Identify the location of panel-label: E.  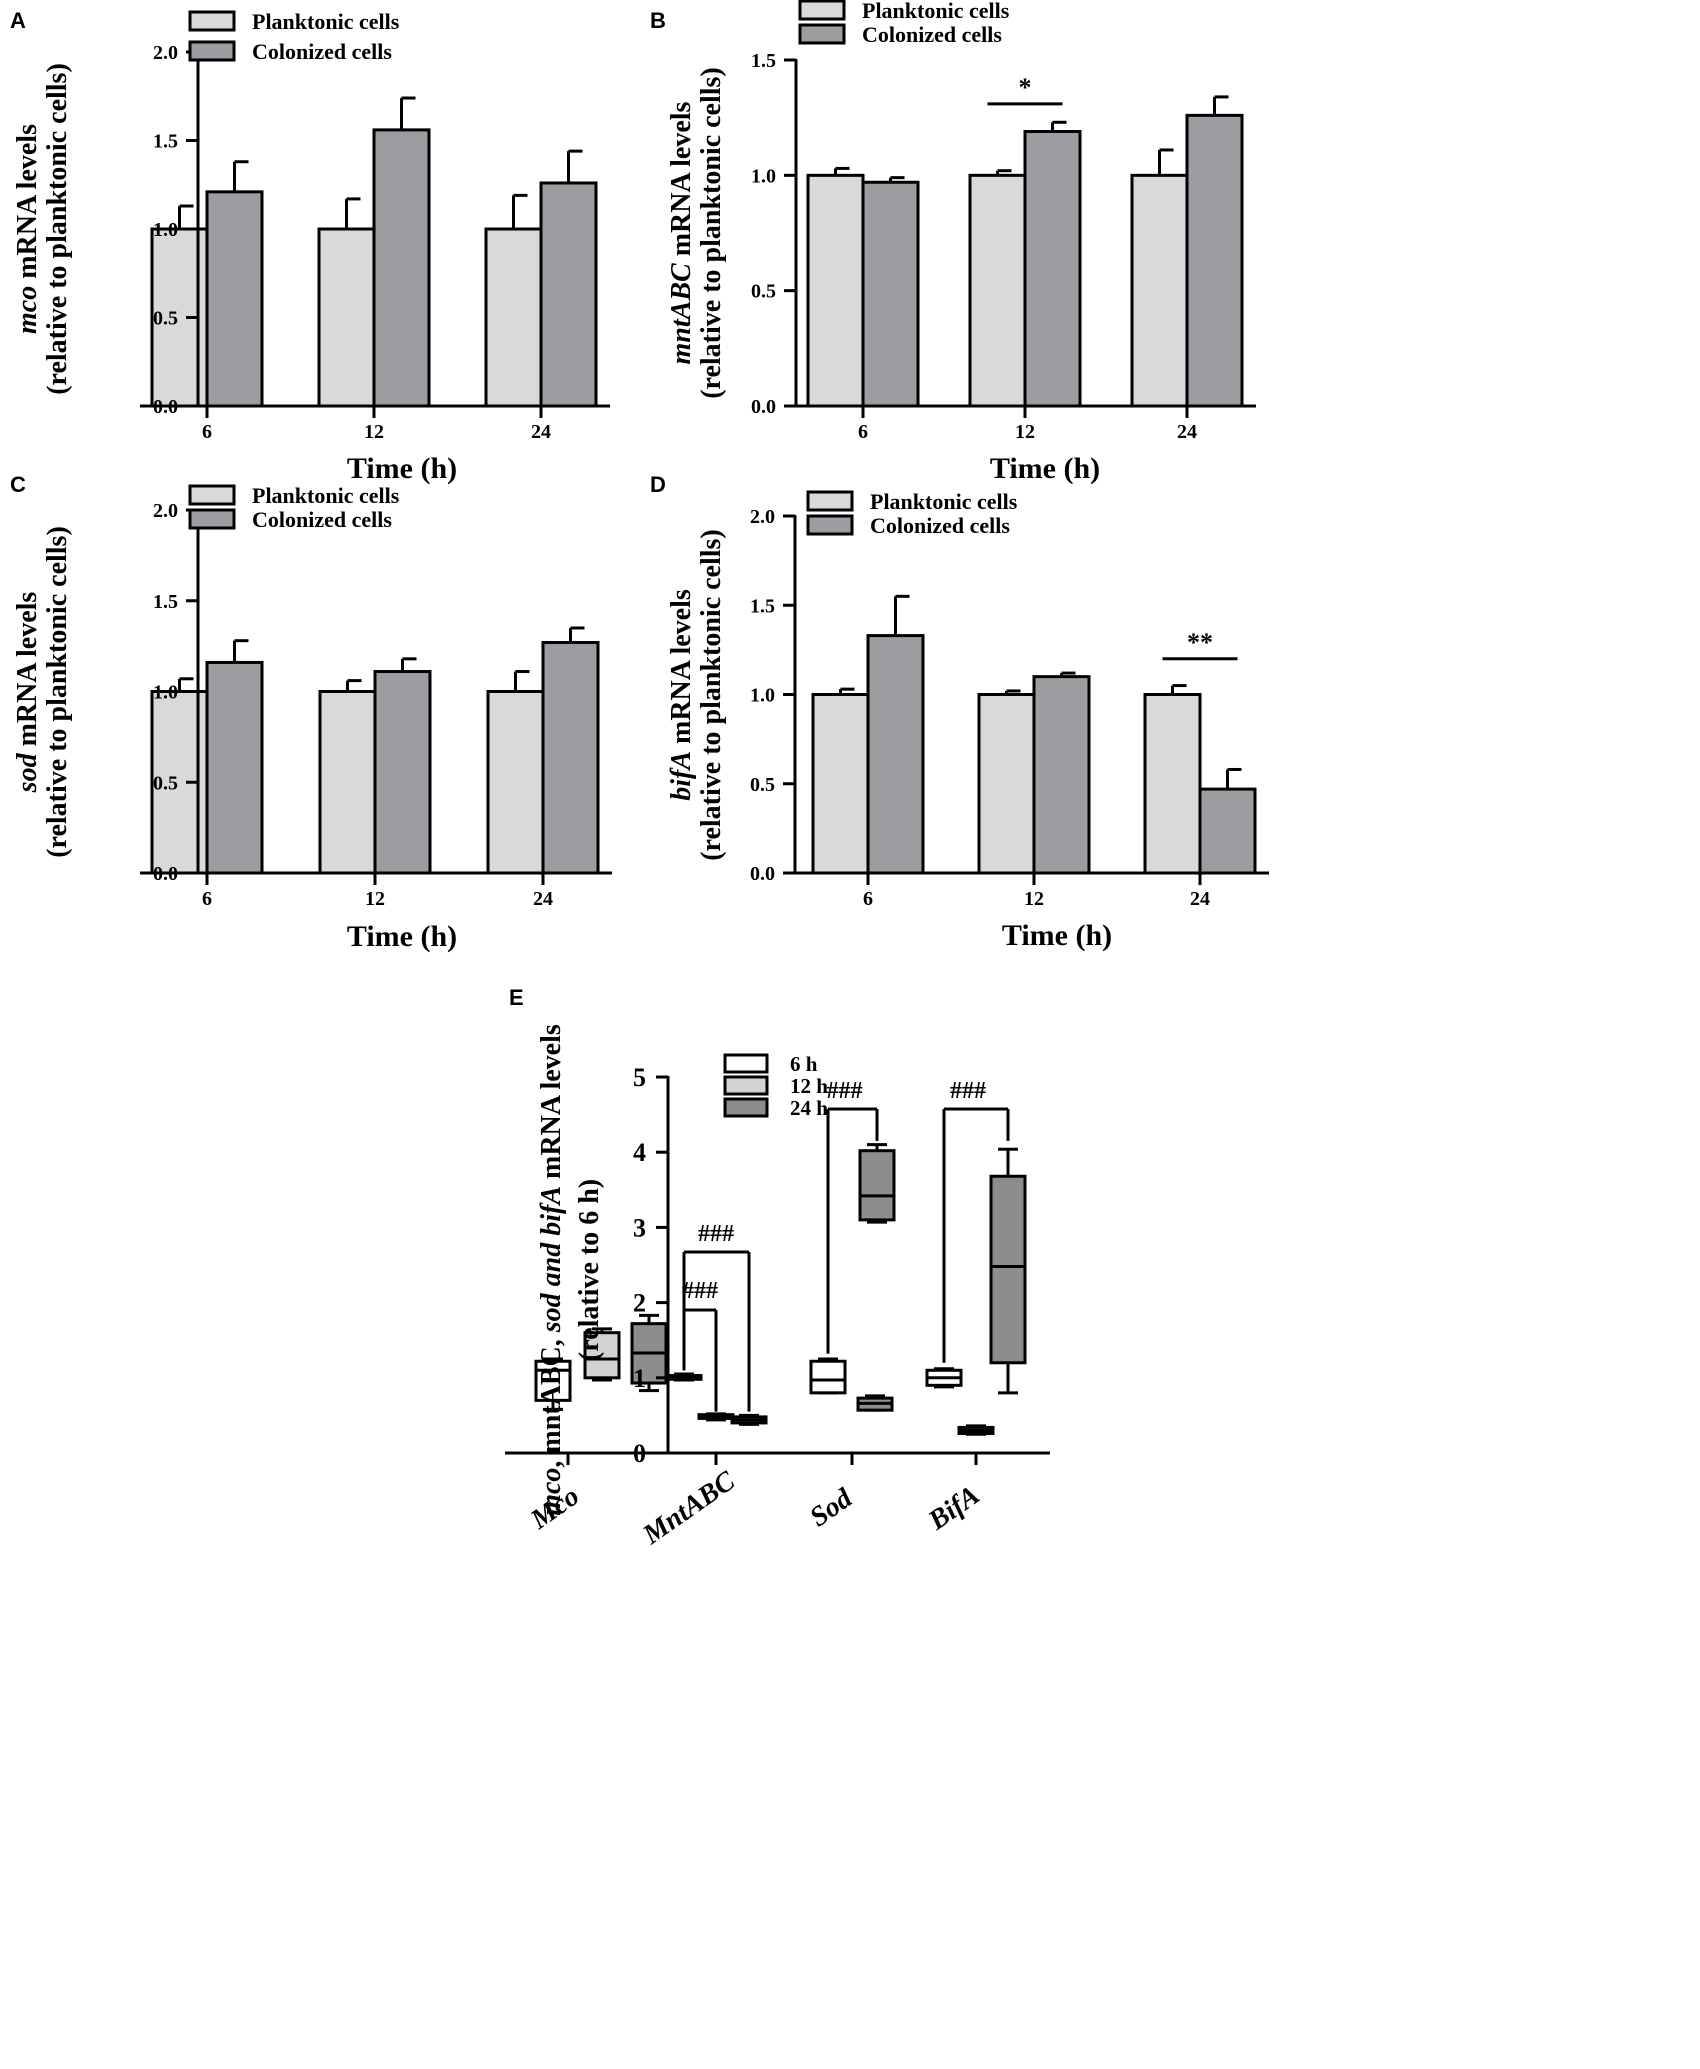
(516, 997).